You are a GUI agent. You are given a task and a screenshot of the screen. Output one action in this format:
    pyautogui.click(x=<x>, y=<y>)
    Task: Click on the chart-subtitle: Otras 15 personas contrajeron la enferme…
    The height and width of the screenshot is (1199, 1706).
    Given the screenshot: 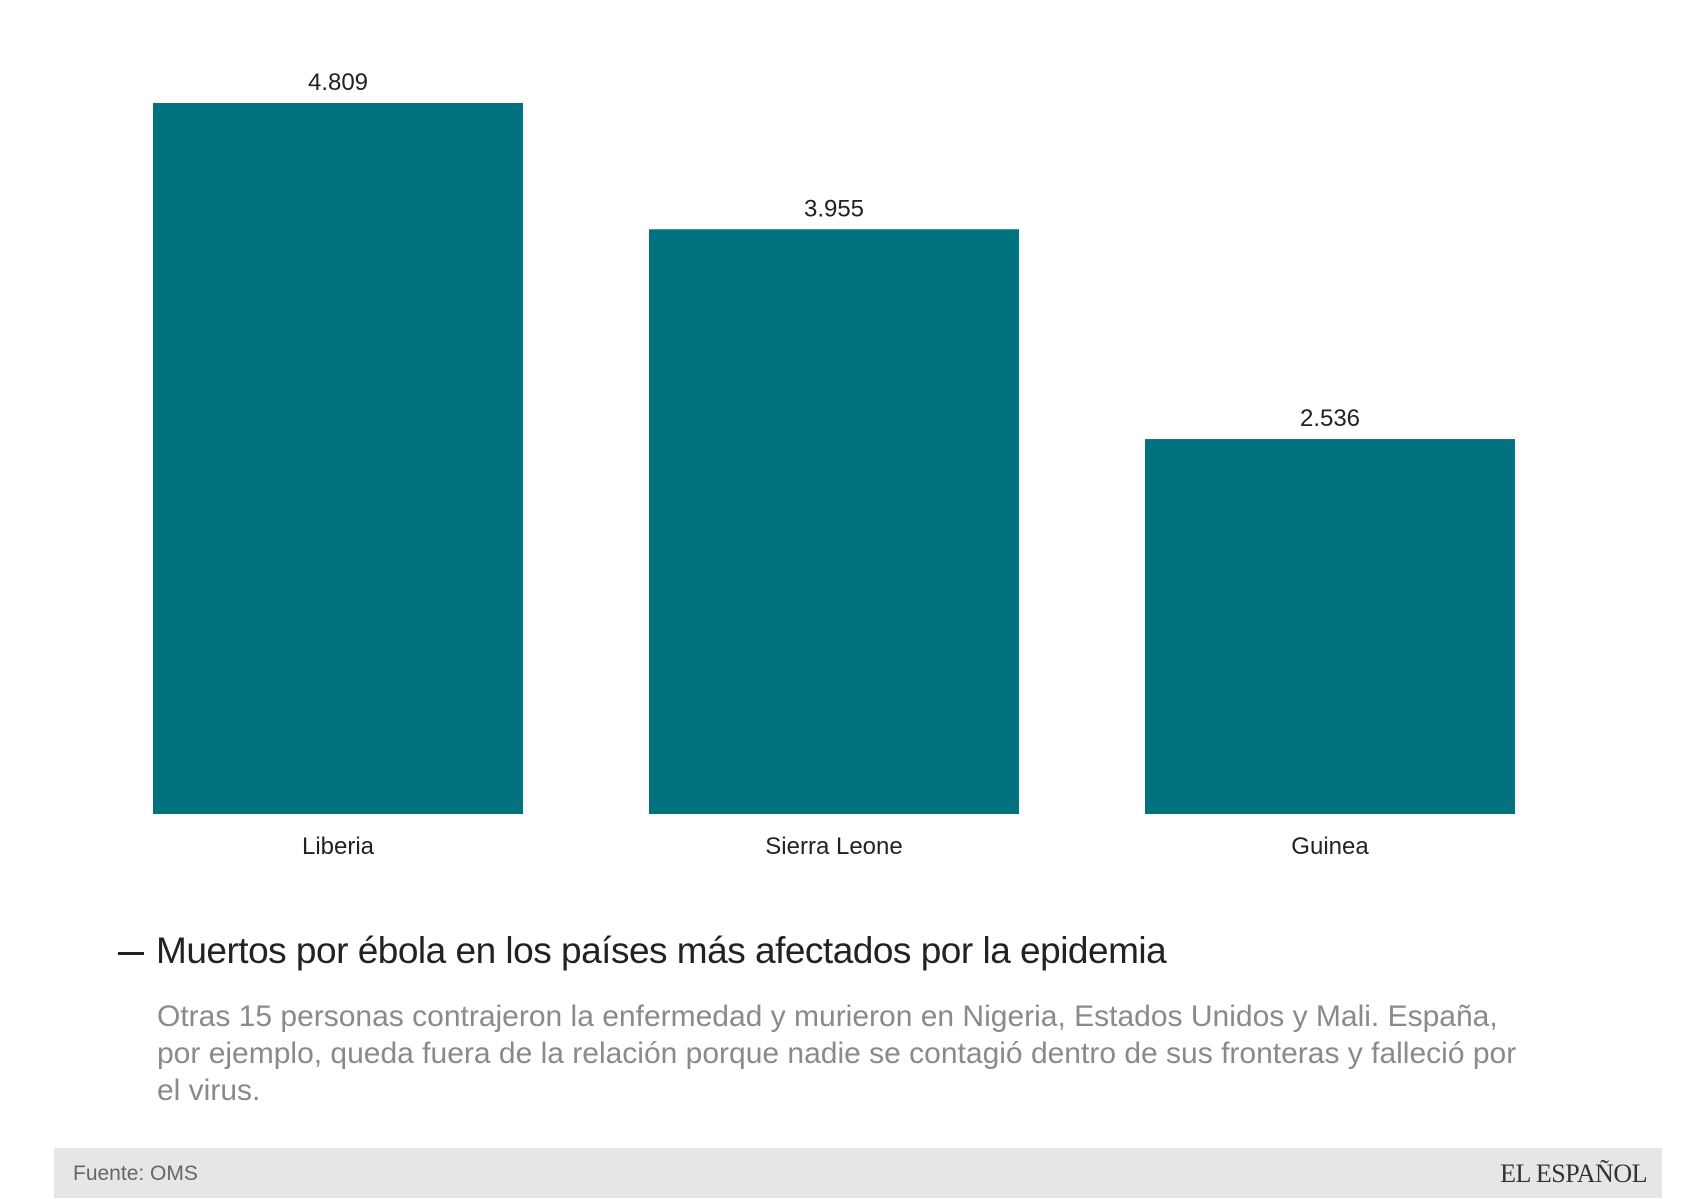 What is the action you would take?
    pyautogui.click(x=837, y=1053)
    